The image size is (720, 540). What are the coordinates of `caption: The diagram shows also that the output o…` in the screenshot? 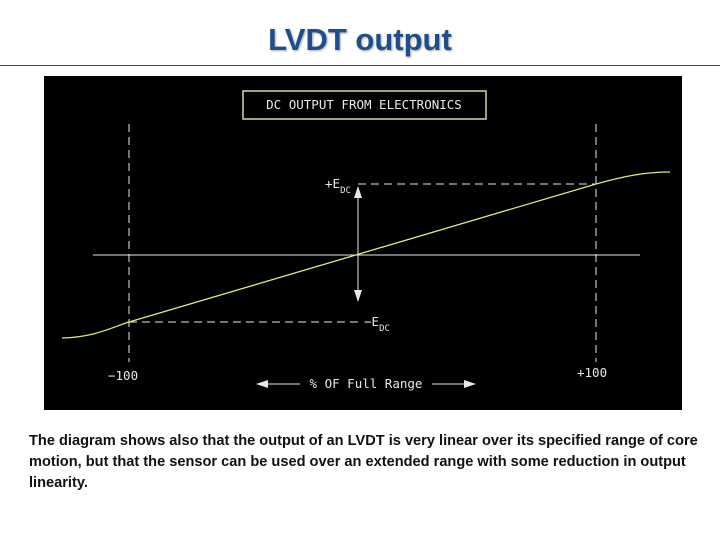 It's located at (363, 462).